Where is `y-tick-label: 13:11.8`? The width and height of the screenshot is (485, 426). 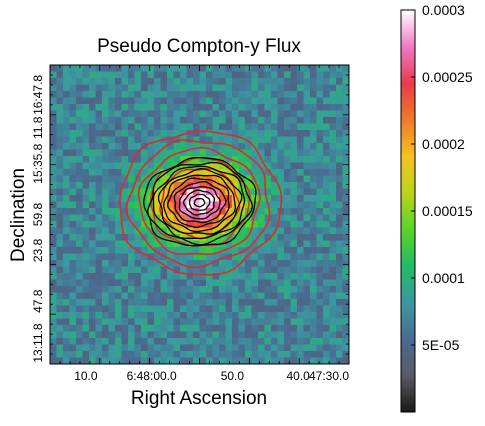
y-tick-label: 13:11.8 is located at coordinates (38, 342).